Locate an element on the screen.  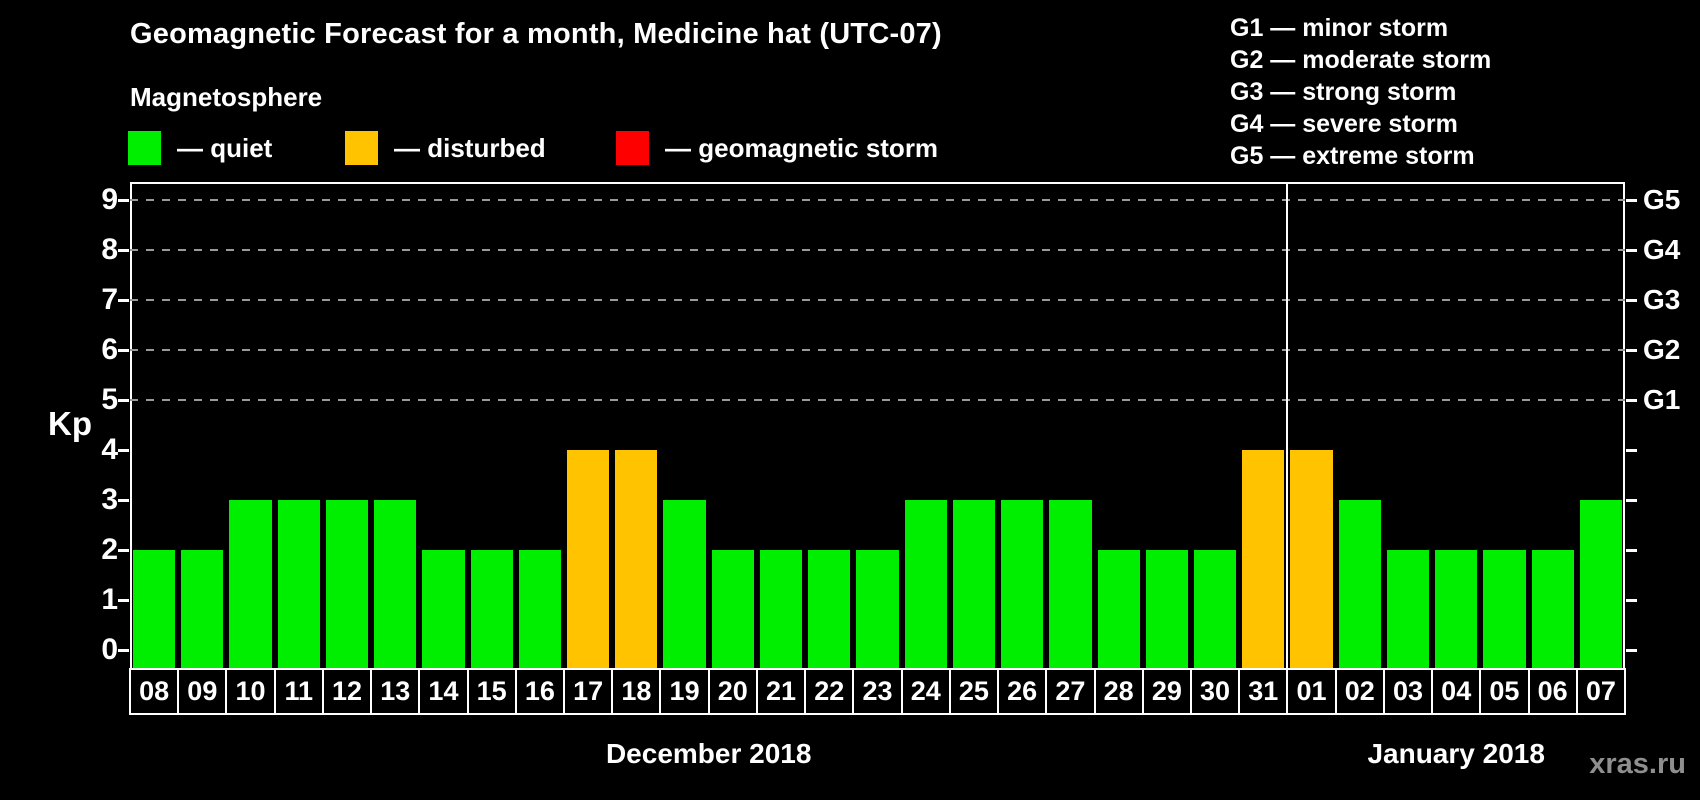
watermark: xras.ru is located at coordinates (1637, 764).